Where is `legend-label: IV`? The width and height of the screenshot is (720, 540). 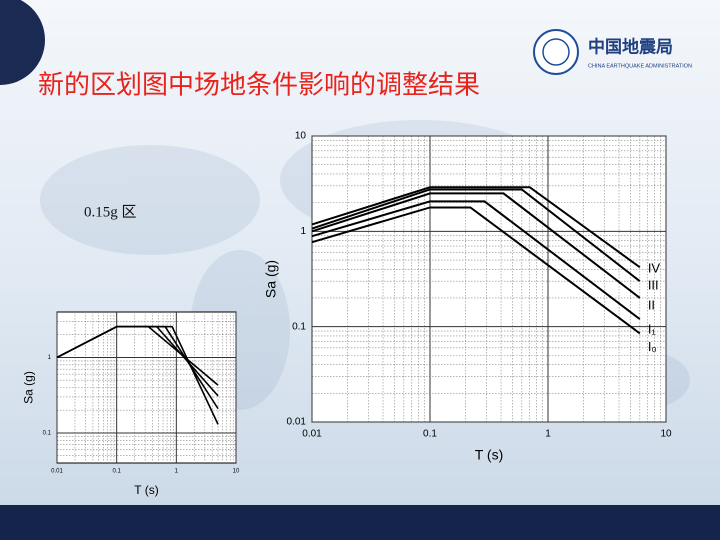
legend-label: IV is located at coordinates (654, 268).